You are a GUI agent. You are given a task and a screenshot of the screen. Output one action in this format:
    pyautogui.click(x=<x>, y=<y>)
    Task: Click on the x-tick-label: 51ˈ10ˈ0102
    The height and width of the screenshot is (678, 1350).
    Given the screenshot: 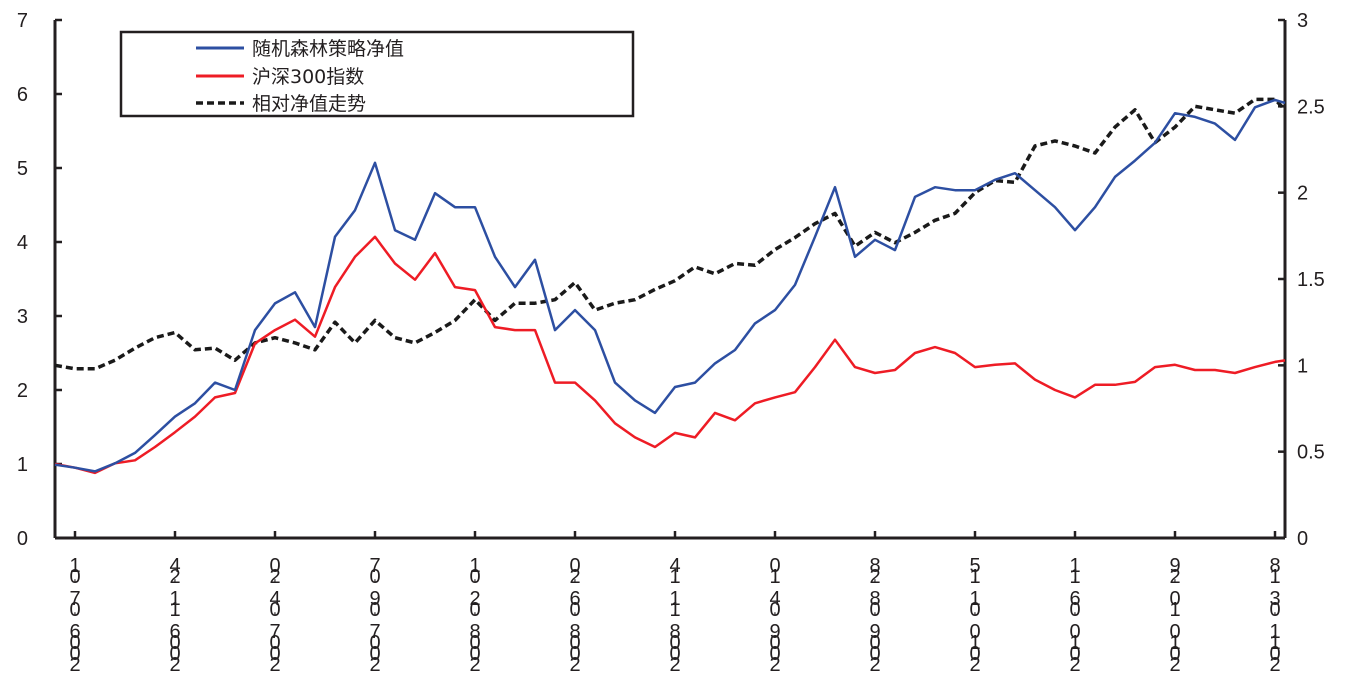 What is the action you would take?
    pyautogui.click(x=974, y=615)
    